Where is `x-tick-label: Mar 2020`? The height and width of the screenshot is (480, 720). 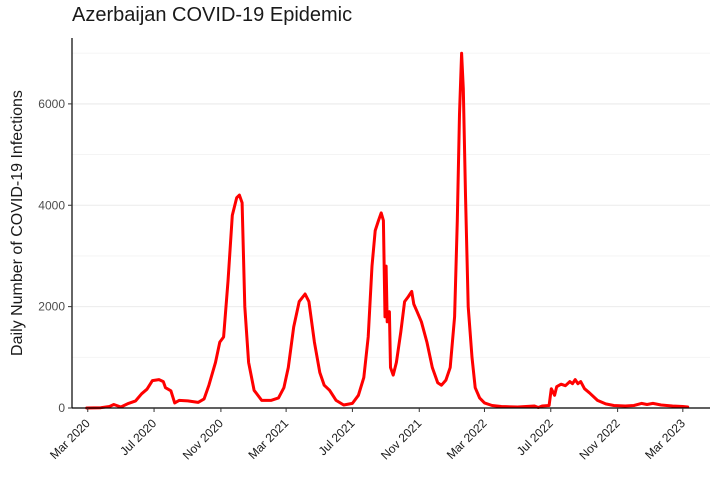
x-tick-label: Mar 2020 is located at coordinates (70, 439).